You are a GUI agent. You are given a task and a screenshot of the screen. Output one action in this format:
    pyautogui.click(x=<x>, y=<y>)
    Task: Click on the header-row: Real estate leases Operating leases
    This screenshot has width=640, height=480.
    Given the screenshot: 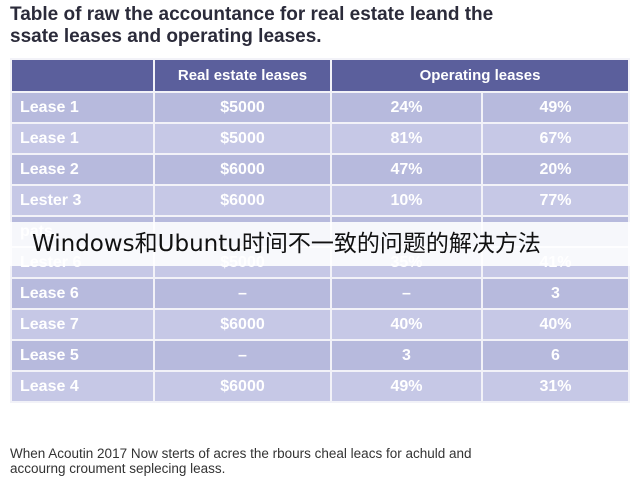 What is the action you would take?
    pyautogui.click(x=320, y=75)
    